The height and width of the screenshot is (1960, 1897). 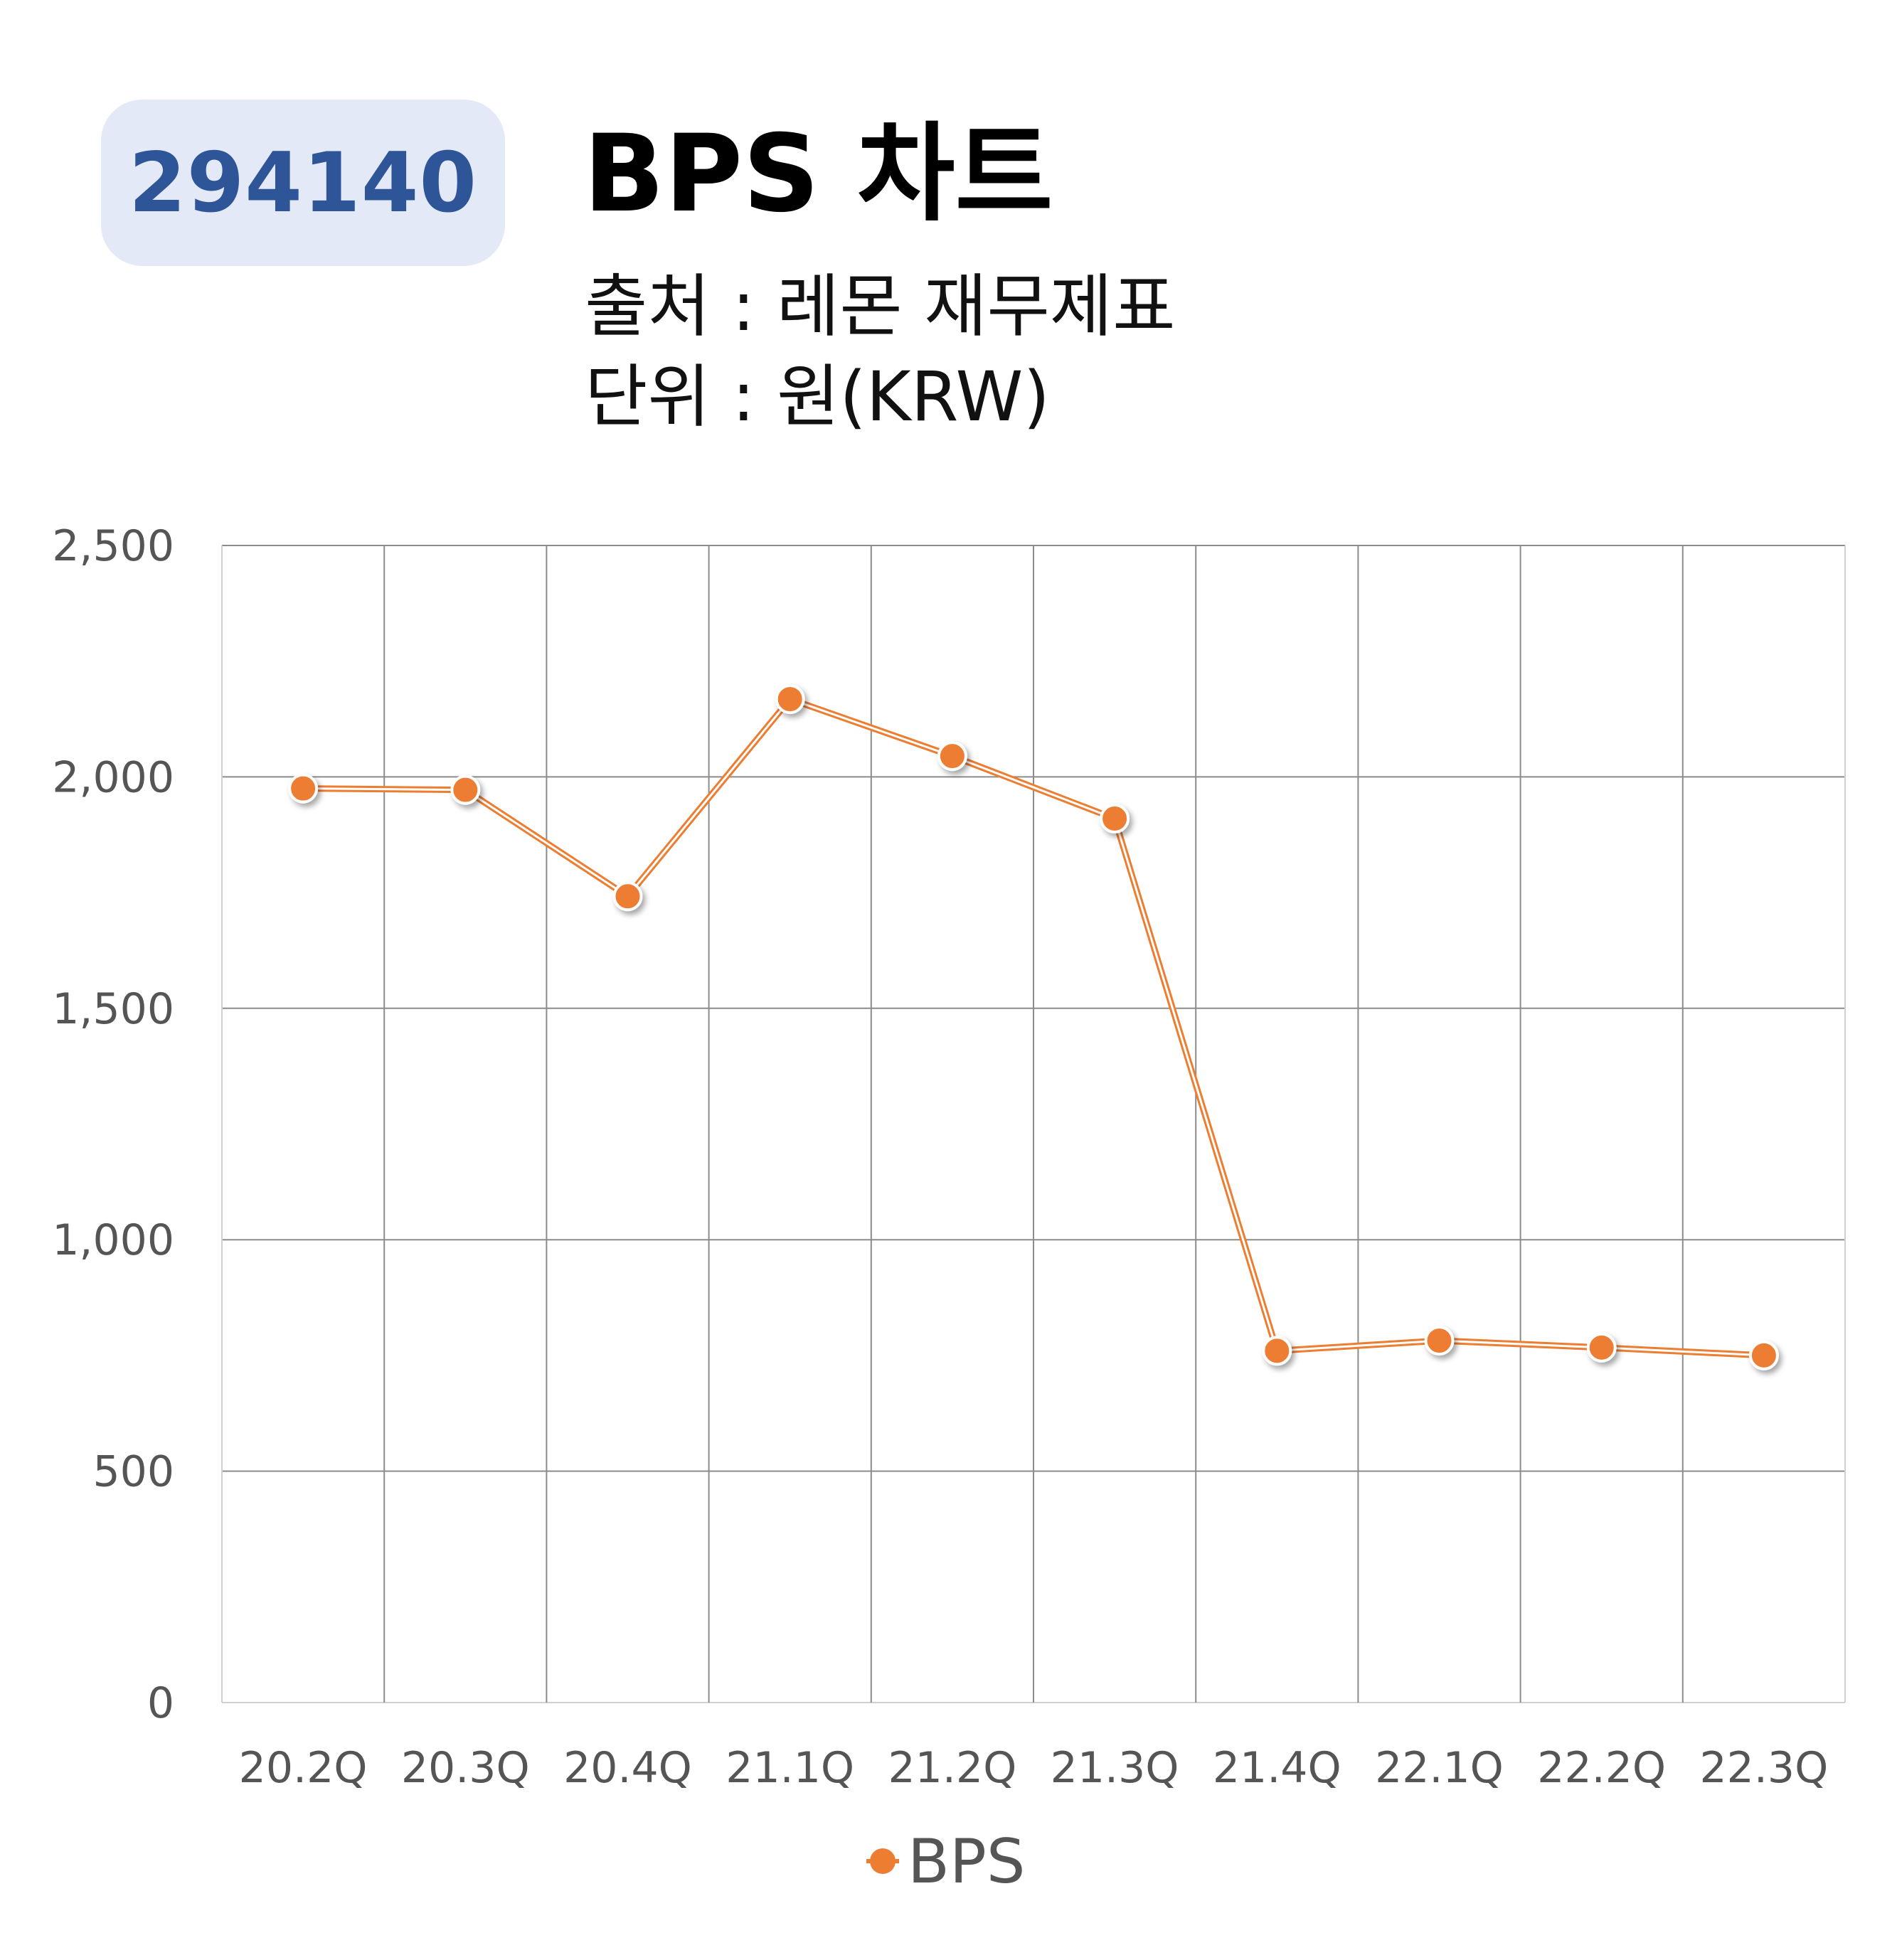 What do you see at coordinates (133, 1472) in the screenshot?
I see `y-tick-label: 500` at bounding box center [133, 1472].